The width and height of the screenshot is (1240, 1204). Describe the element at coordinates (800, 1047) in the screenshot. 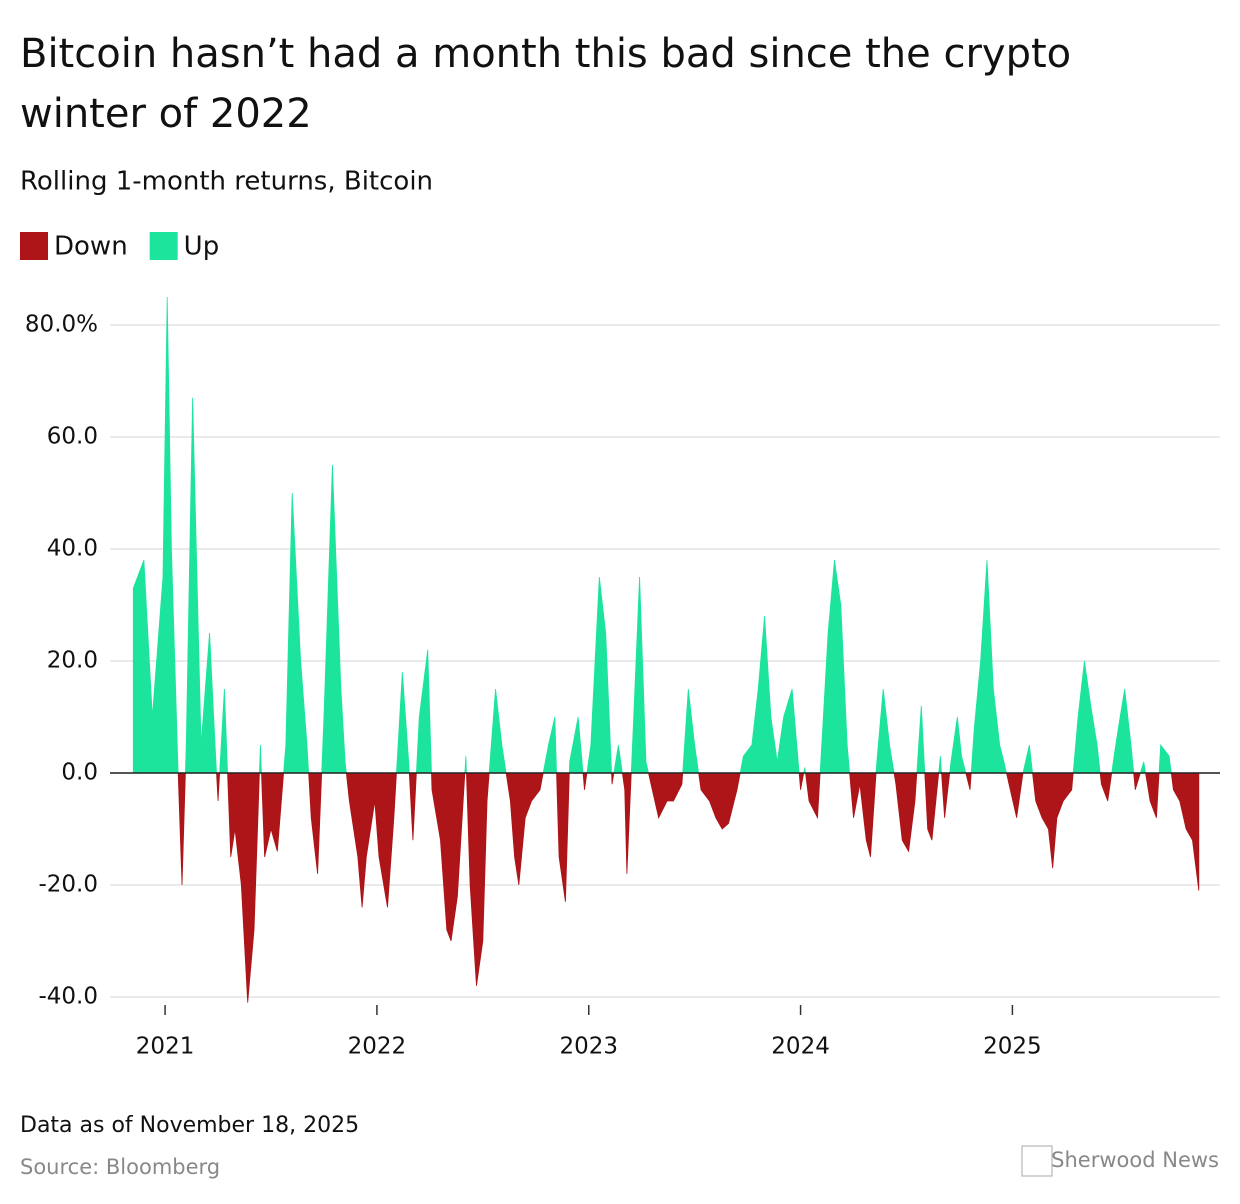

I see `x-tick-label: 2024` at that location.